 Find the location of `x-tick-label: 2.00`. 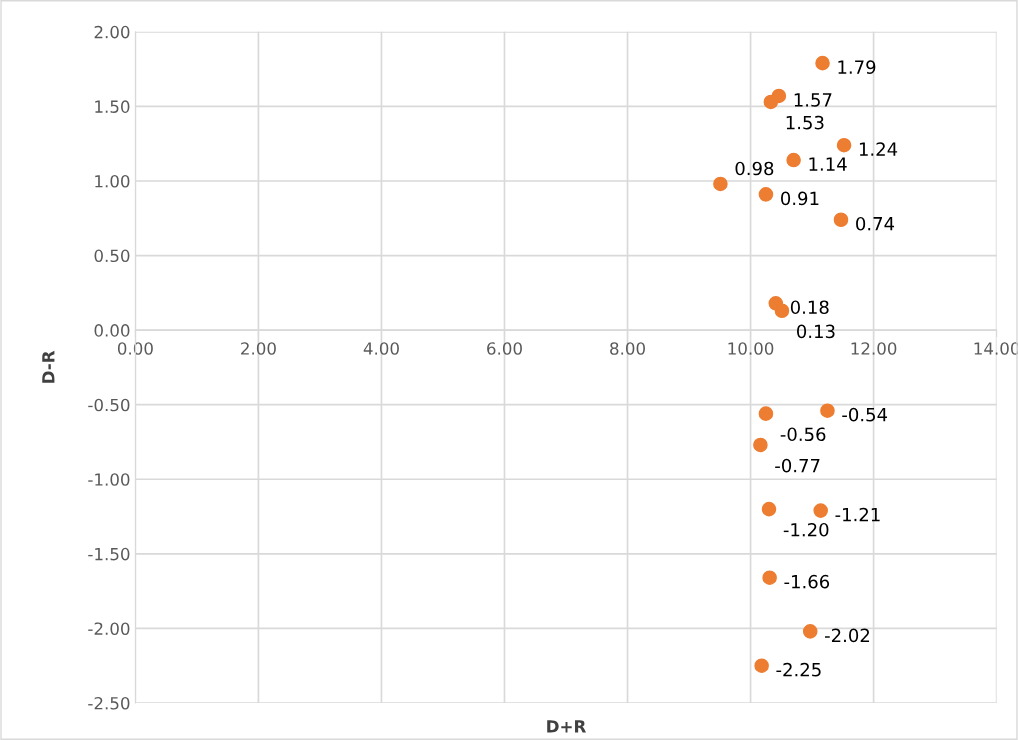

x-tick-label: 2.00 is located at coordinates (258, 348).